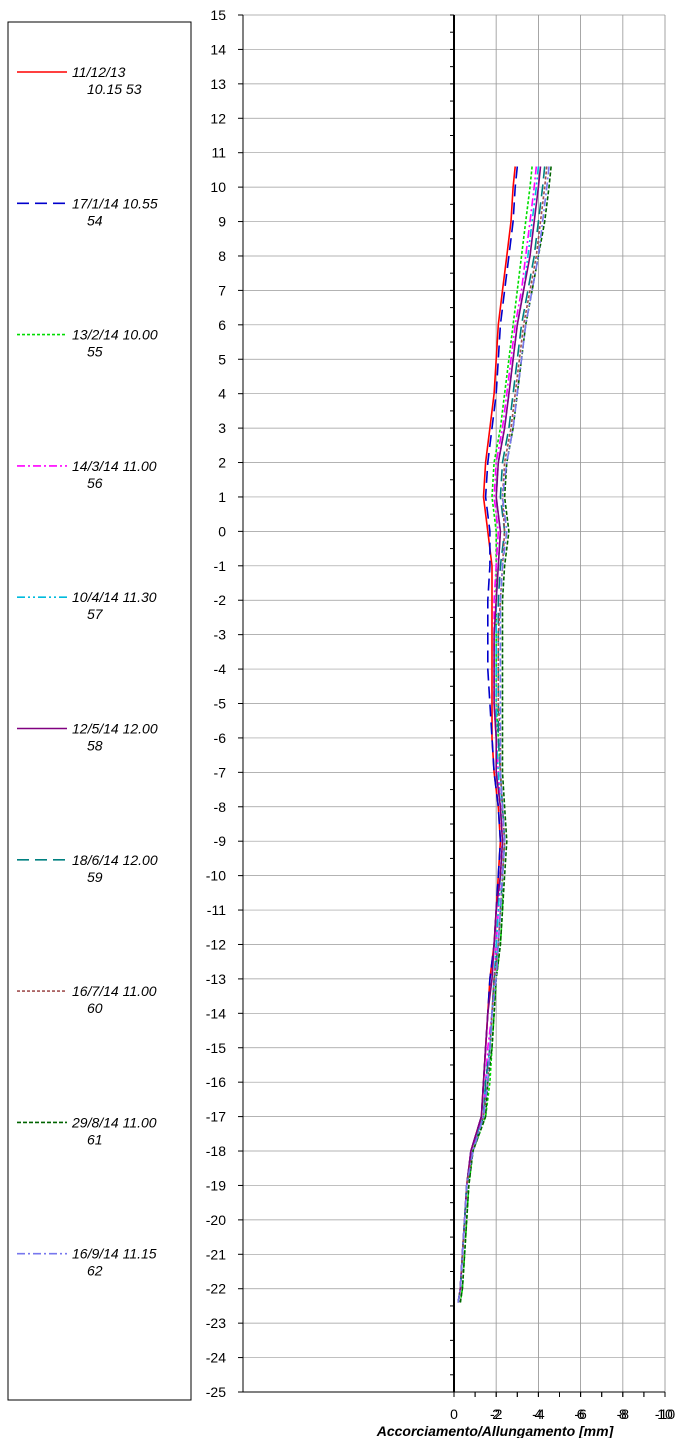 The width and height of the screenshot is (691, 1438). Describe the element at coordinates (218, 49) in the screenshot. I see `y-tick-label: 14` at that location.